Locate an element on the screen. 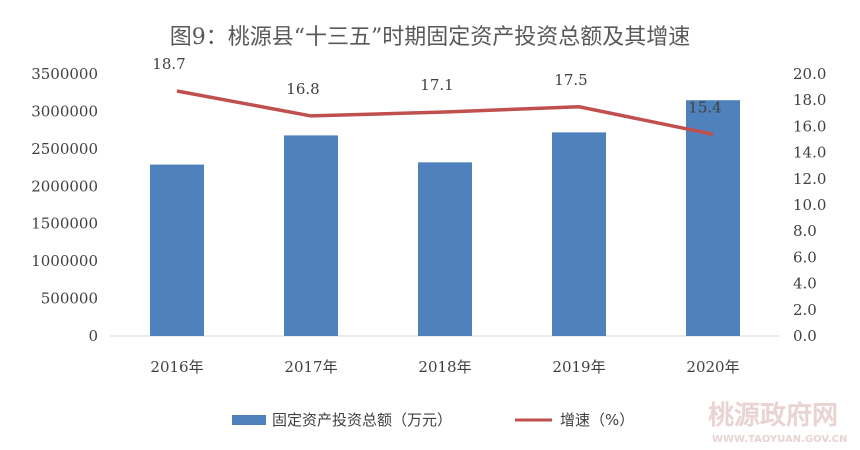  category-labels: 2016年 2017年 2018年 2019年 2020年 is located at coordinates (444, 367).